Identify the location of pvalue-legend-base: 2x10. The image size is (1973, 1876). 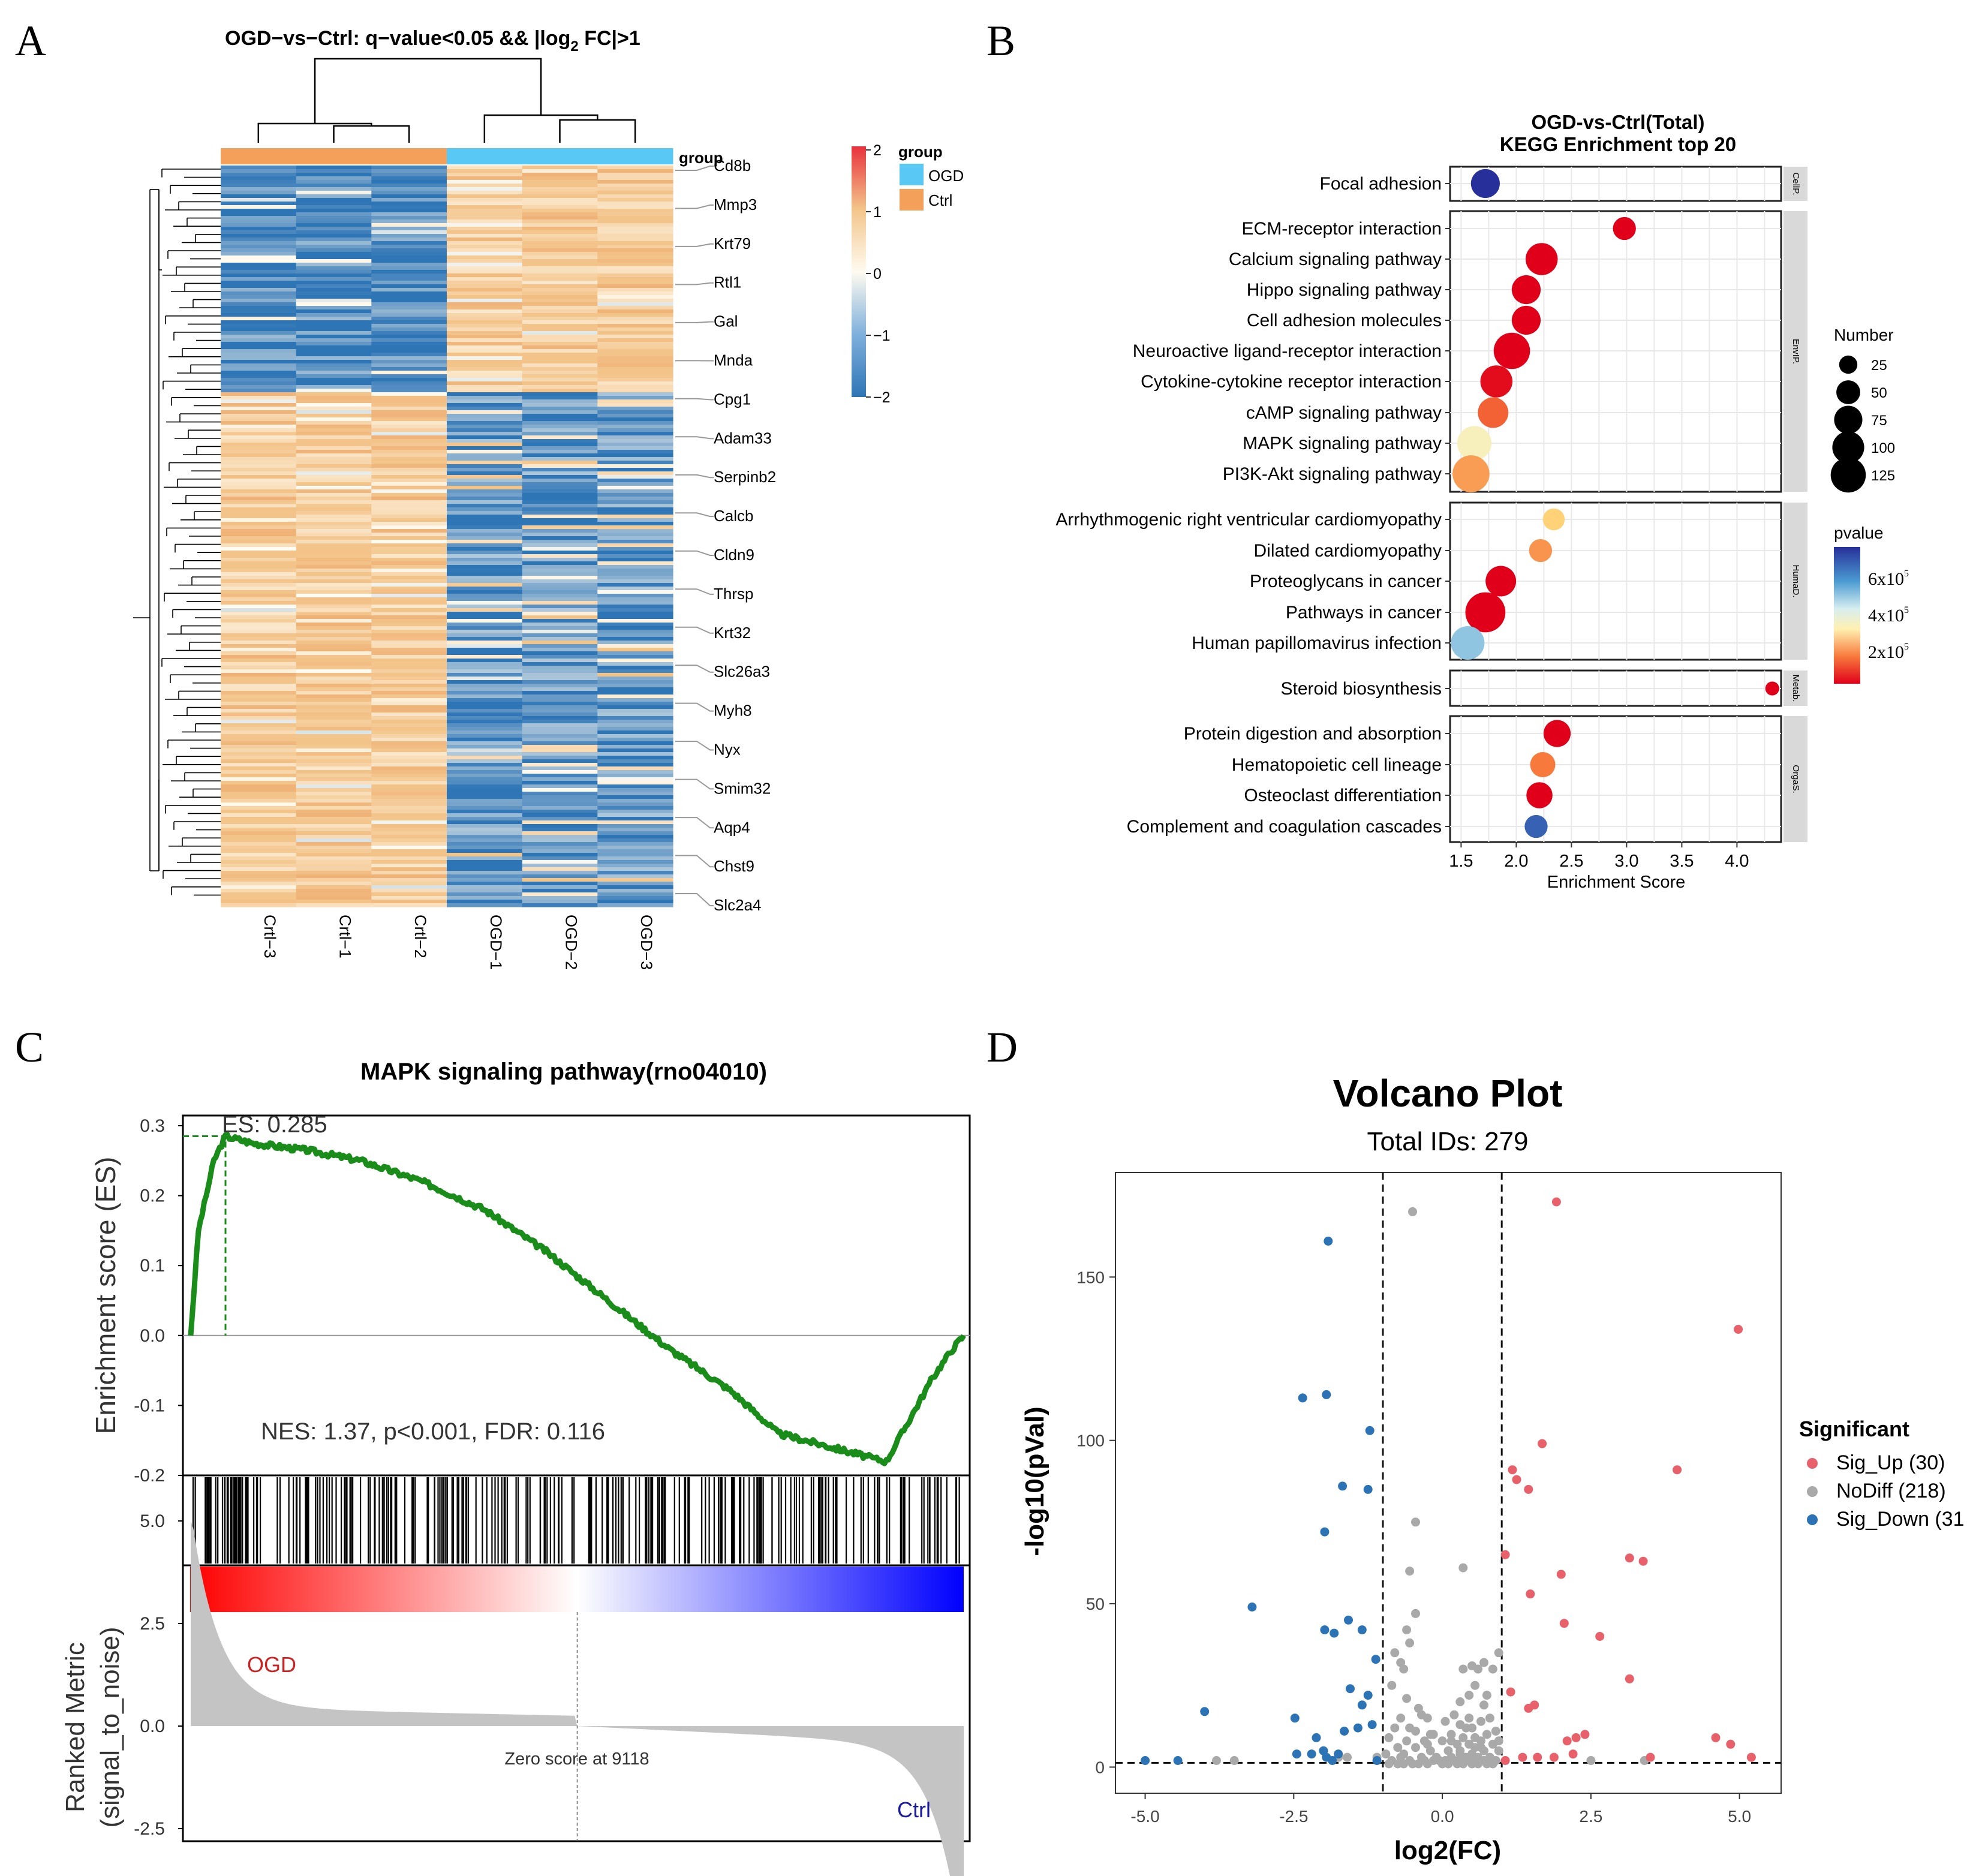
(1886, 652).